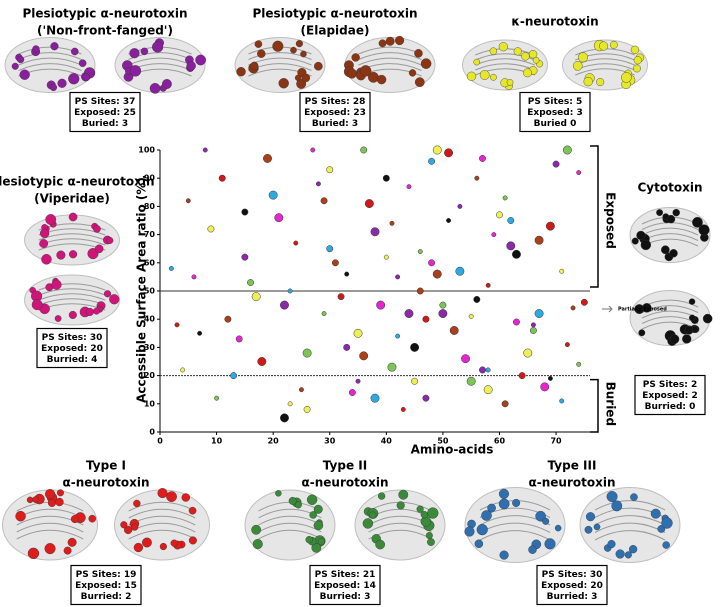  What do you see at coordinates (670, 385) in the screenshot?
I see `stats-line: PS Sites: 2` at bounding box center [670, 385].